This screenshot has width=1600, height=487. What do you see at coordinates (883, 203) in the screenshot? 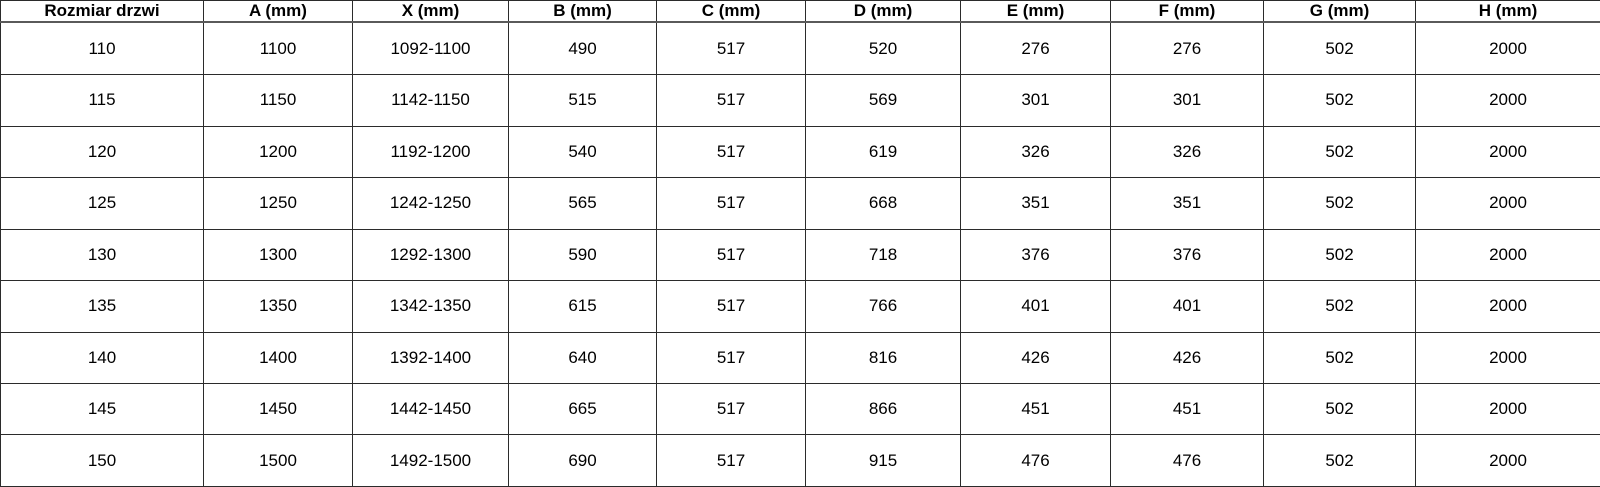
I see `table-cell: 668` at bounding box center [883, 203].